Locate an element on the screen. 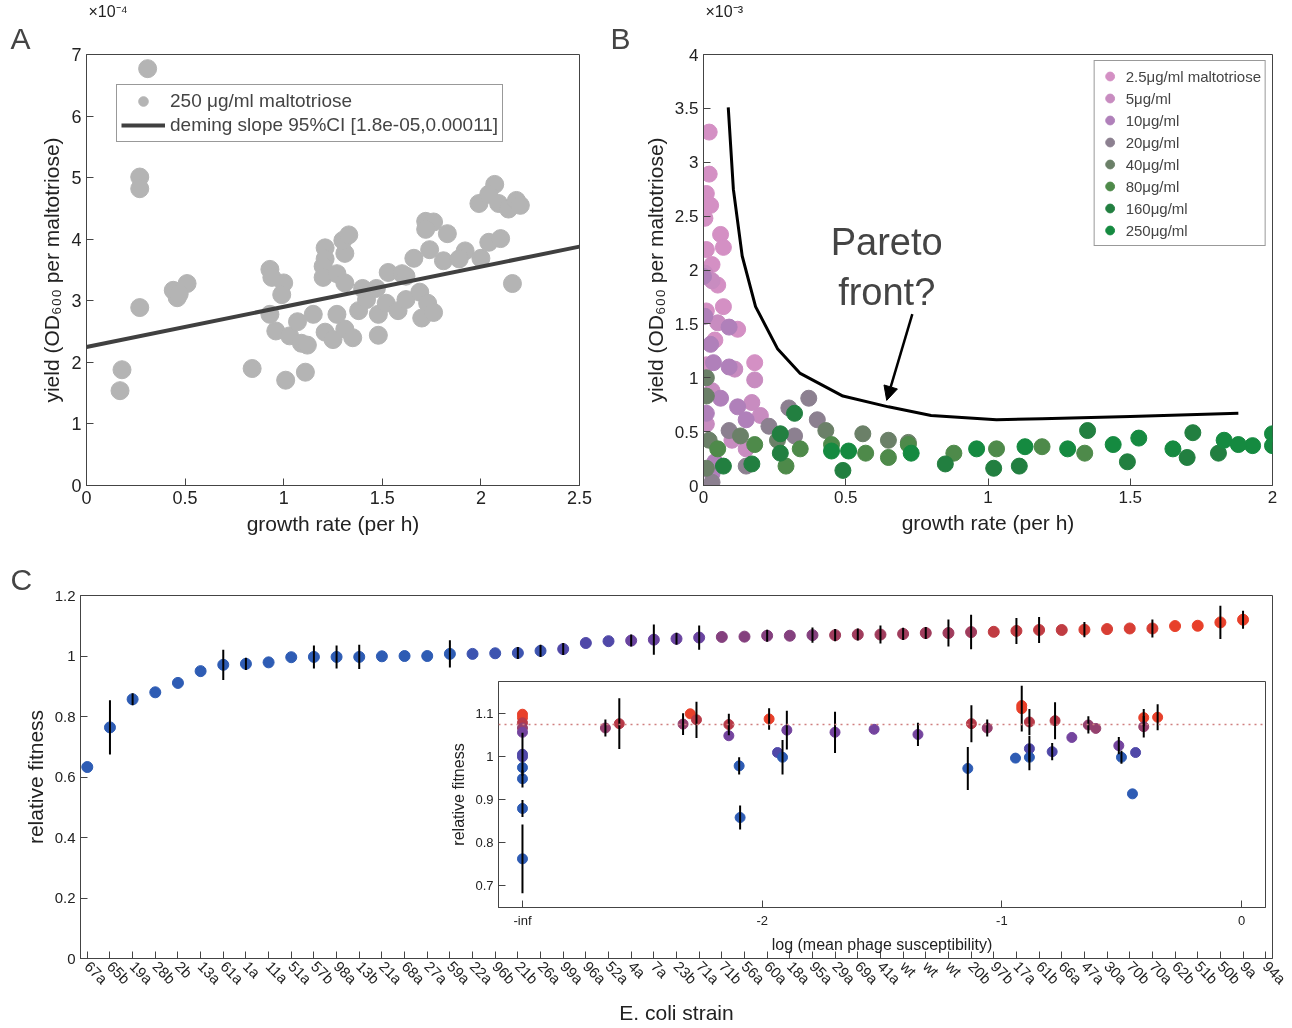 This screenshot has height=1028, width=1292. annotation: Pareto front? is located at coordinates (886, 266).